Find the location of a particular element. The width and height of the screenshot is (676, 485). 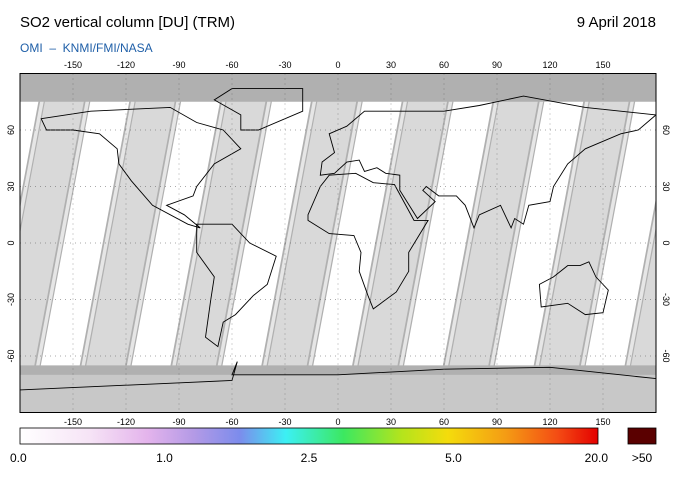

lon-label-bottom: 60 is located at coordinates (444, 422).